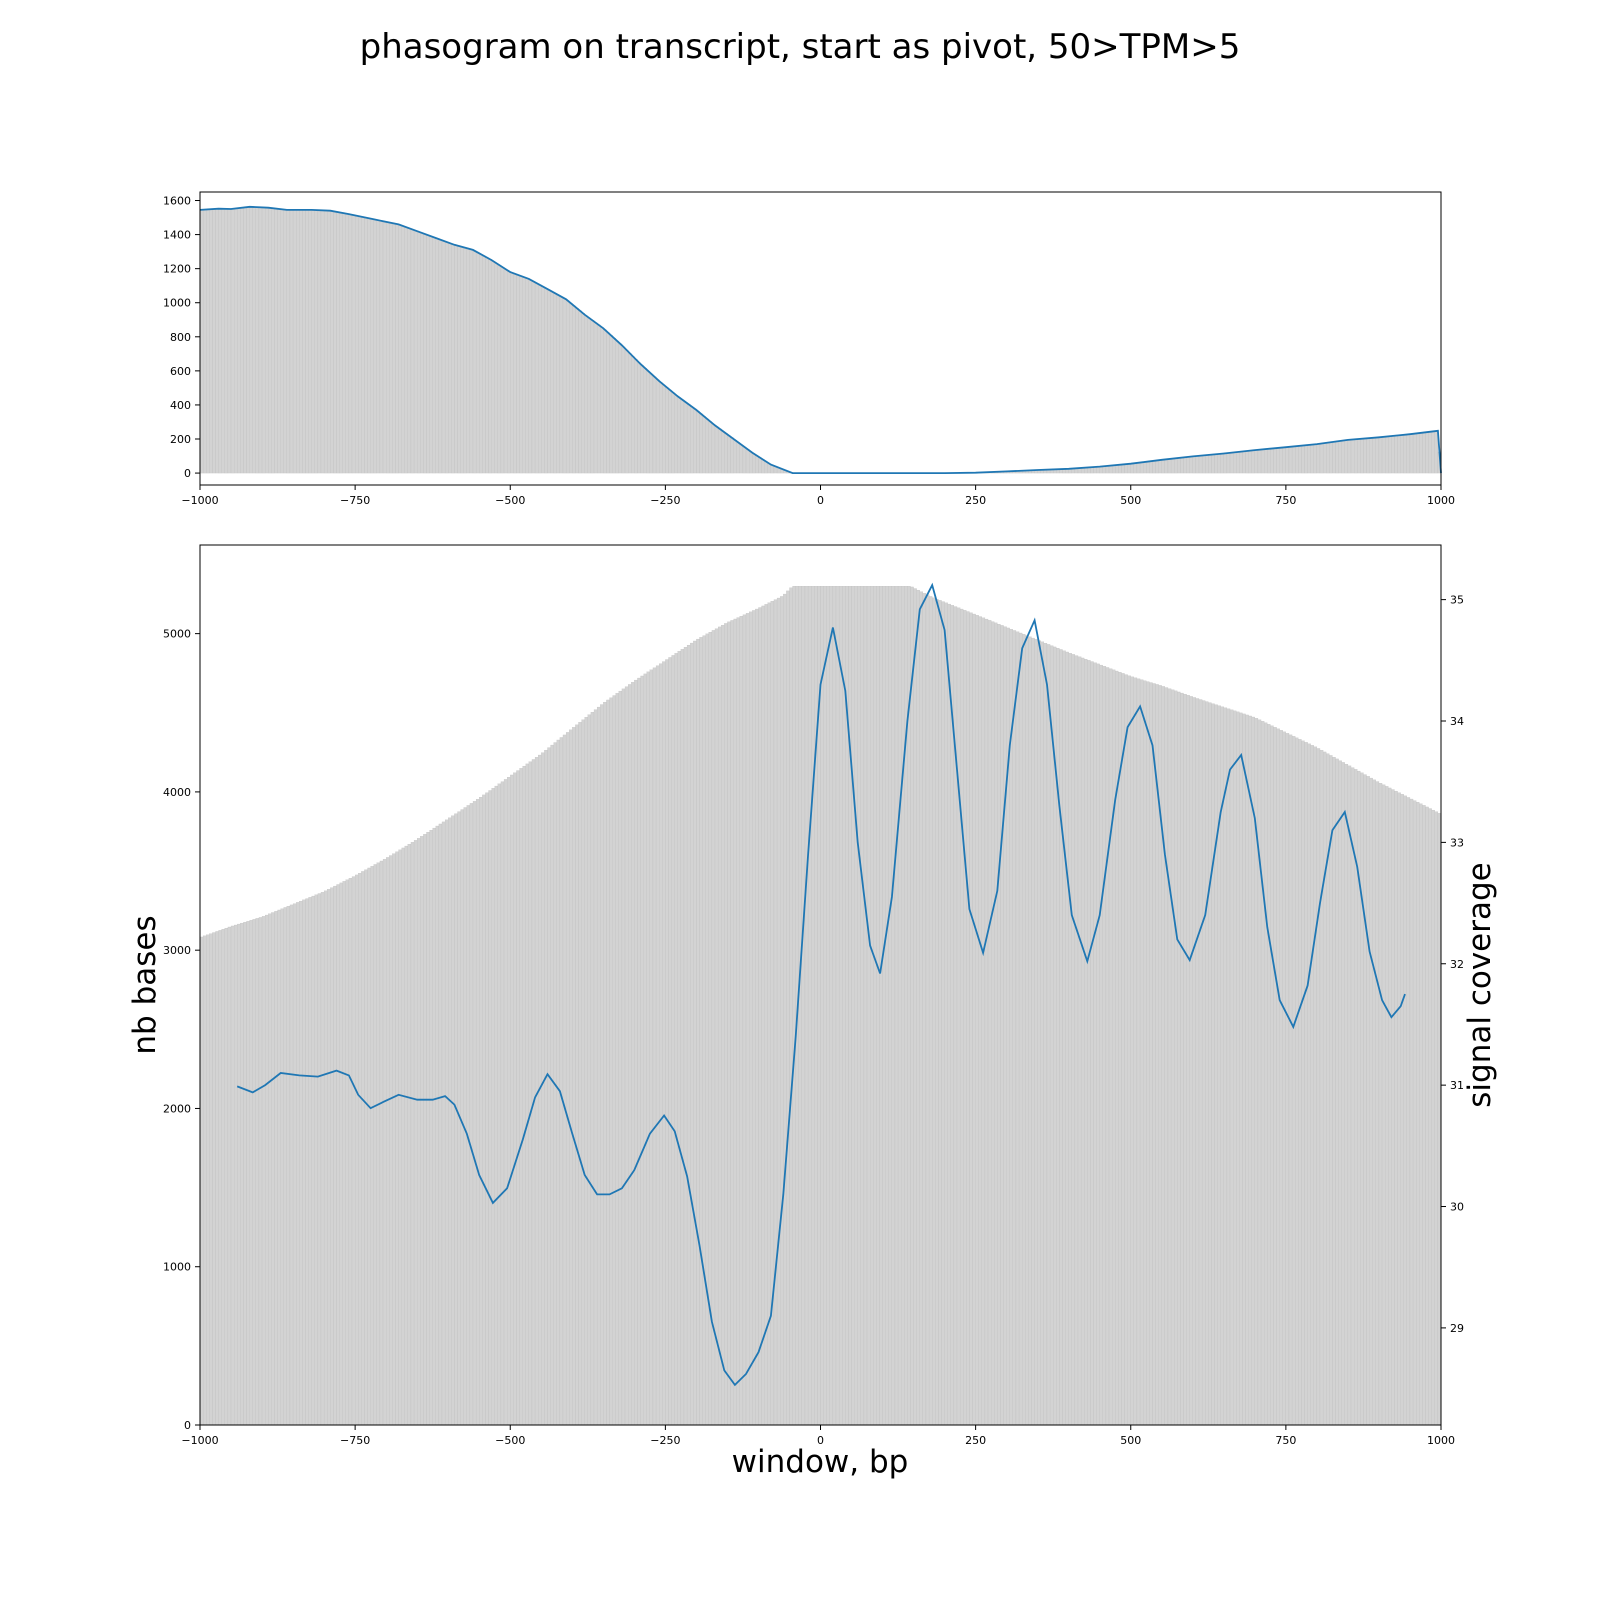 This screenshot has height=1600, width=1600. I want to click on top-x-ticks: −1000 −750 −500 −250 0 250 500 750 1000, so click(818, 496).